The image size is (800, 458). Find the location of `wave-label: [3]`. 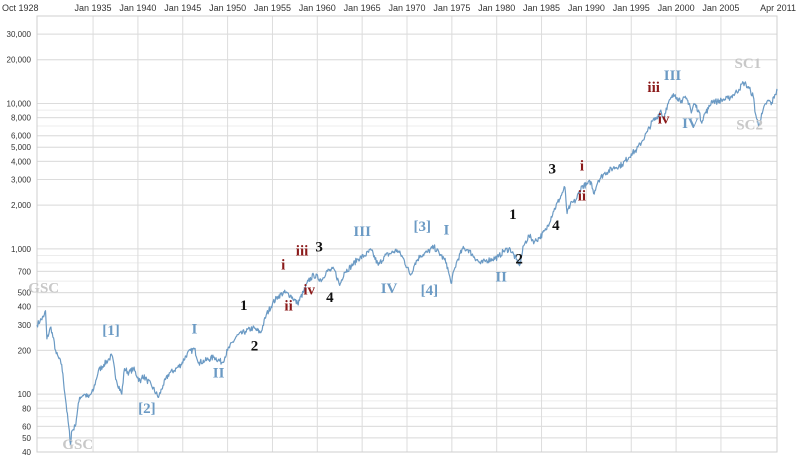

wave-label: [3] is located at coordinates (422, 227).